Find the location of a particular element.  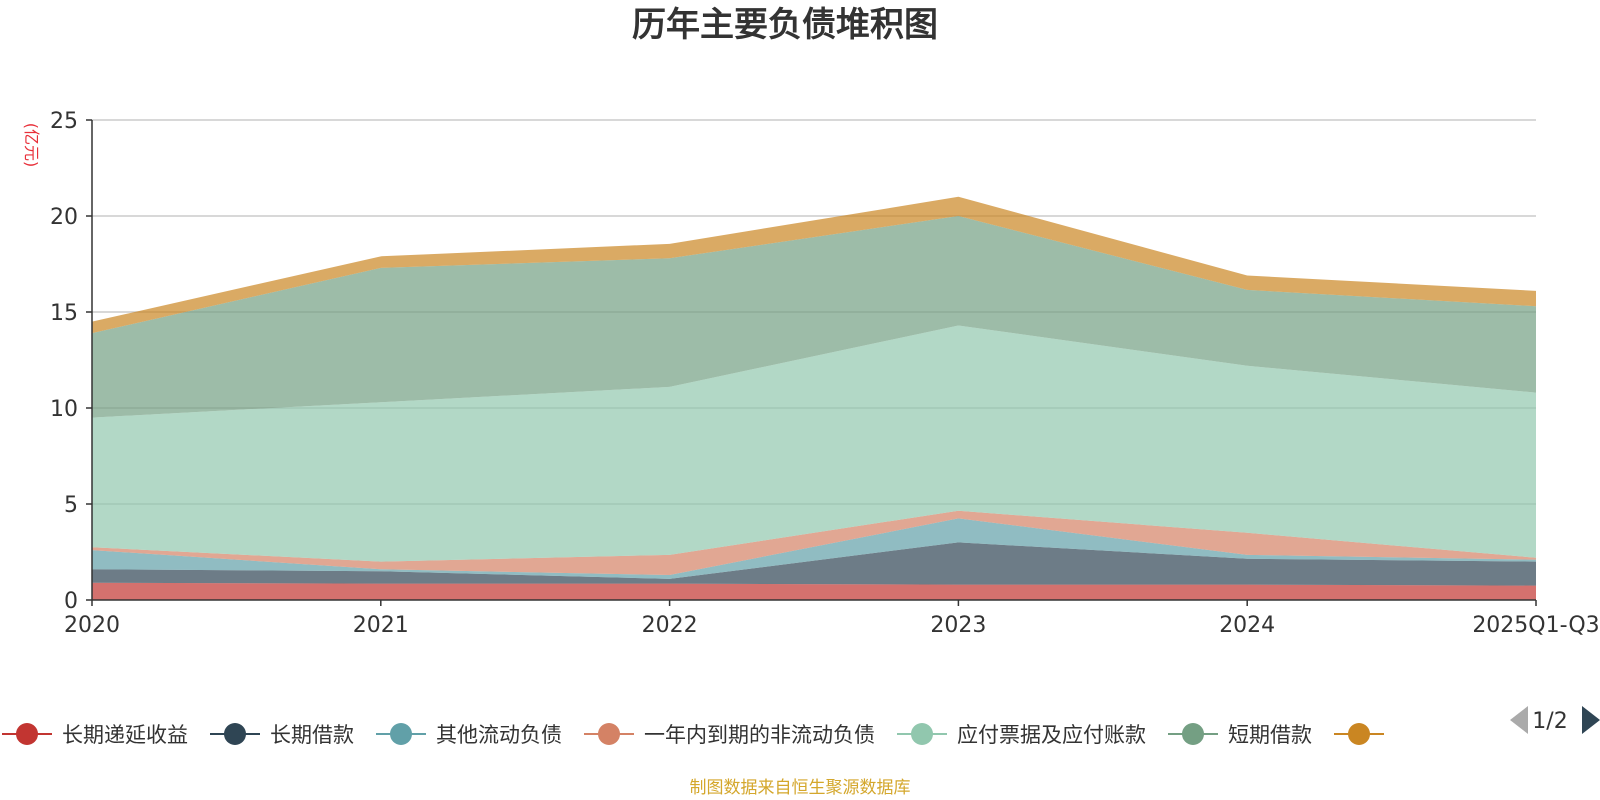

y-tick-label: 25 is located at coordinates (64, 121).